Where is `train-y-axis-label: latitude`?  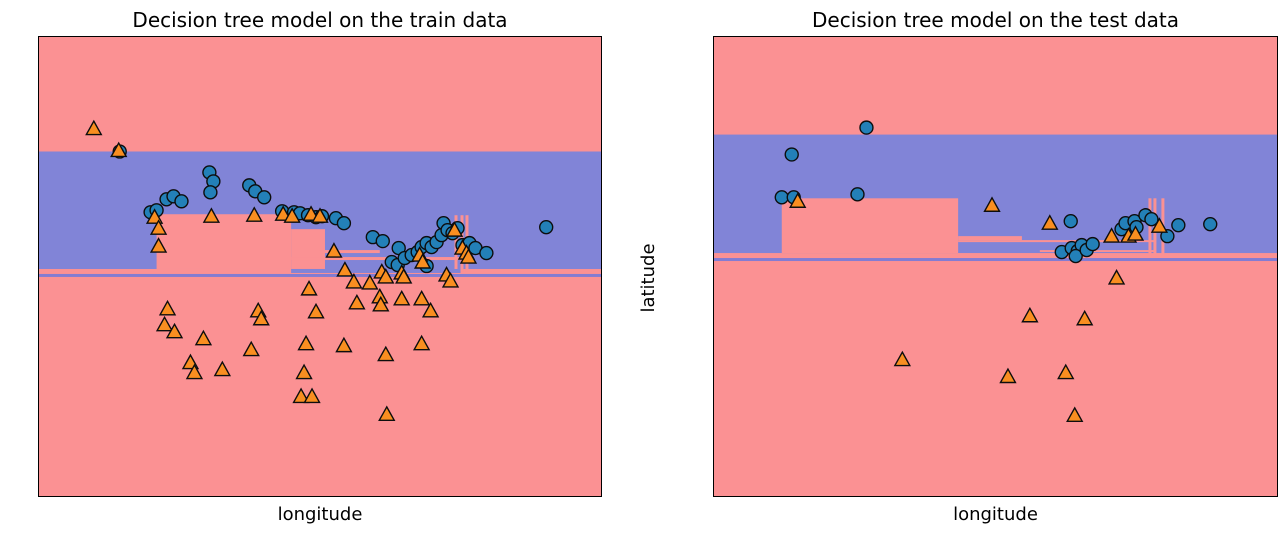
train-y-axis-label: latitude is located at coordinates (41, 278).